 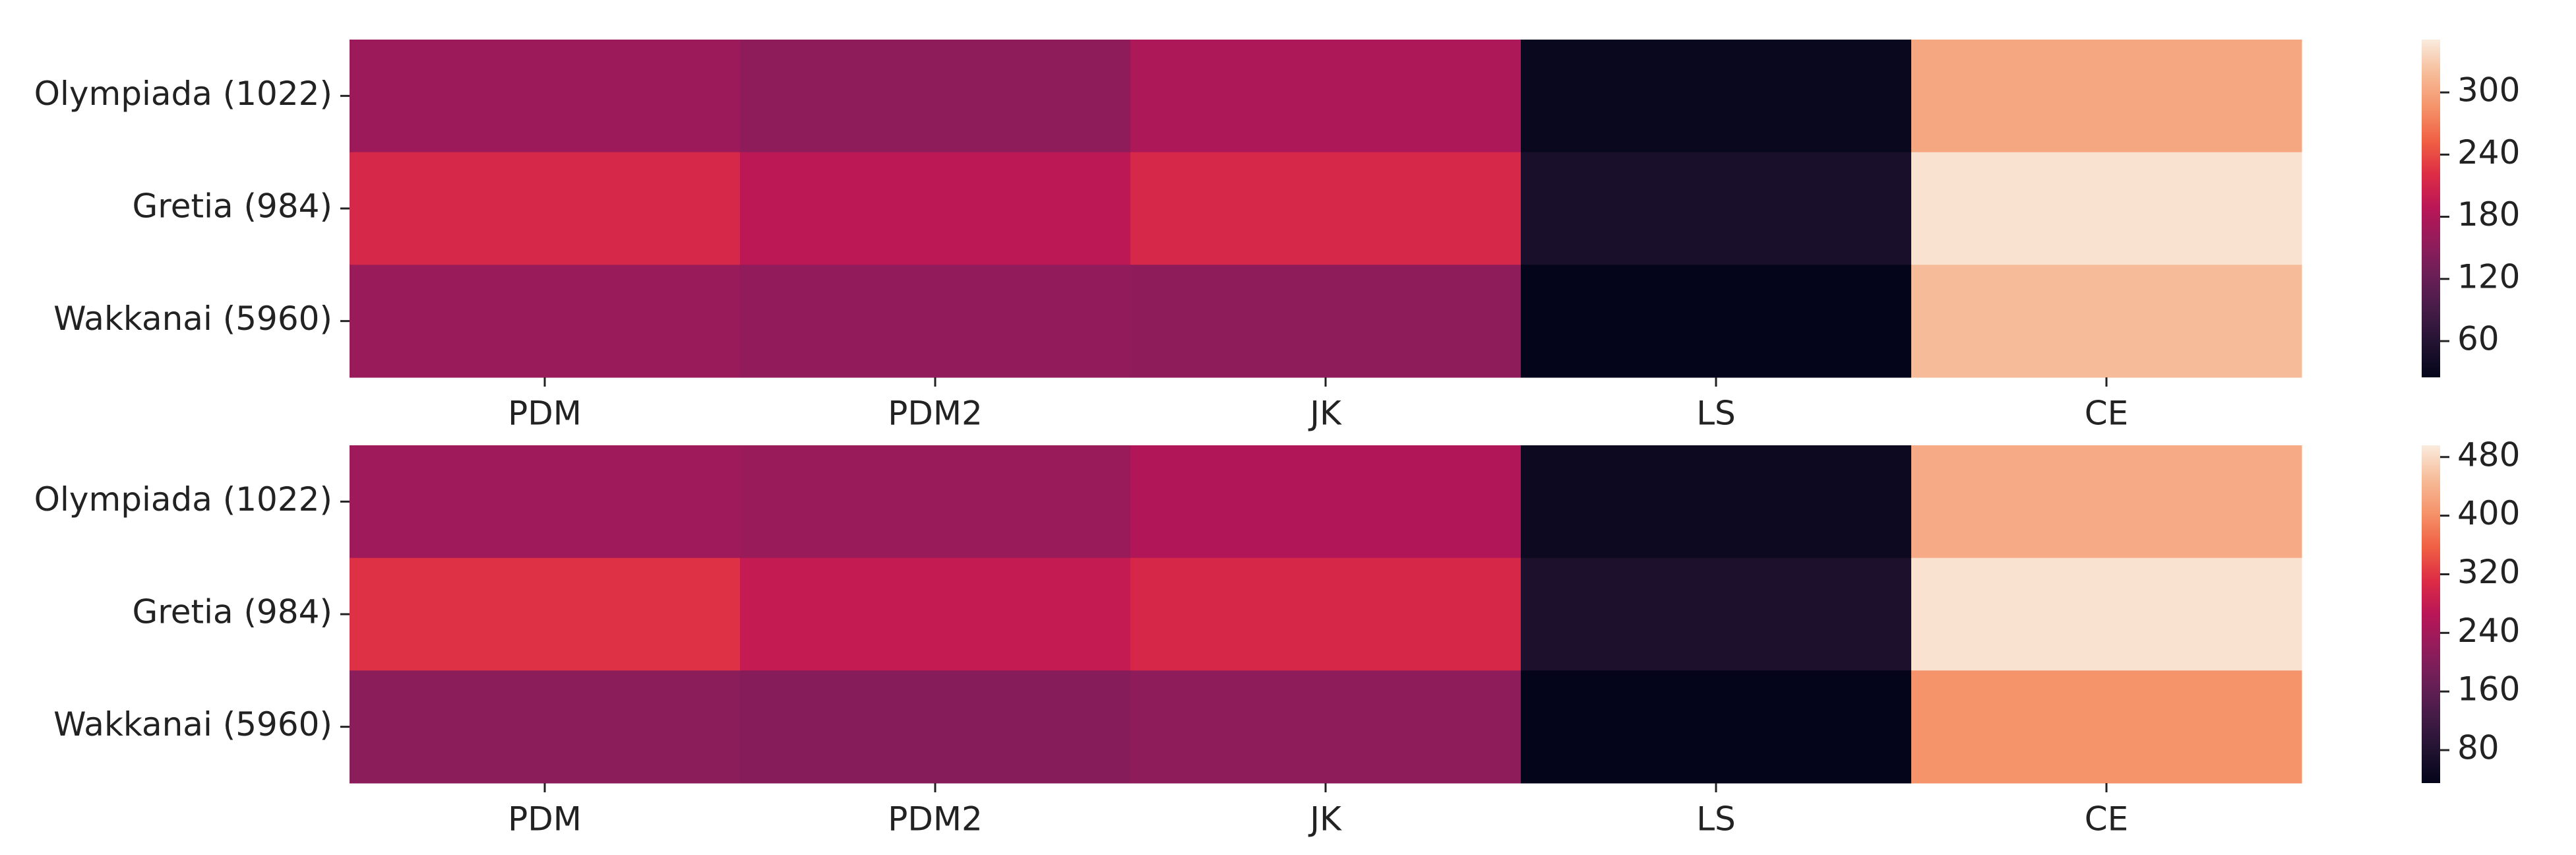 I want to click on colorbar-tick-label: 480, so click(x=2488, y=454).